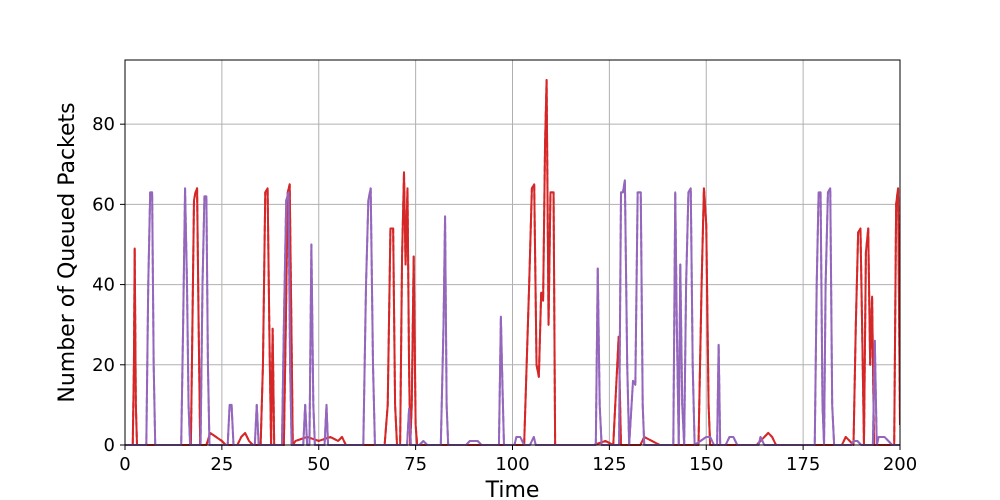 The height and width of the screenshot is (500, 1000). Describe the element at coordinates (103, 124) in the screenshot. I see `y-tick-label: 80` at that location.